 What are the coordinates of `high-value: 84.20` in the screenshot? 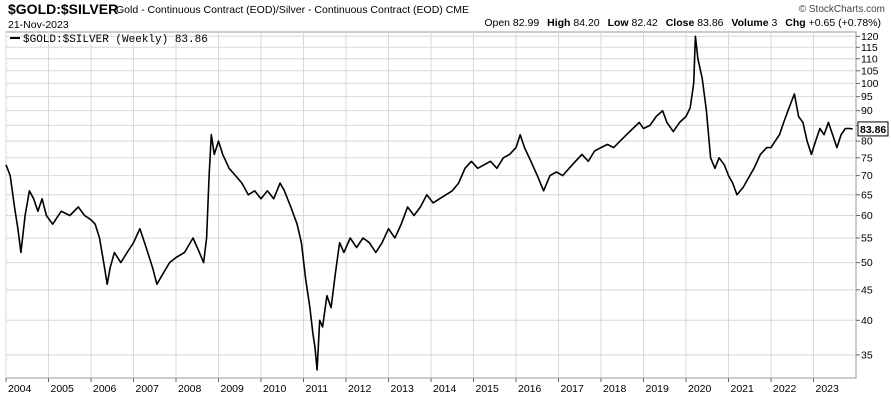 It's located at (586, 23).